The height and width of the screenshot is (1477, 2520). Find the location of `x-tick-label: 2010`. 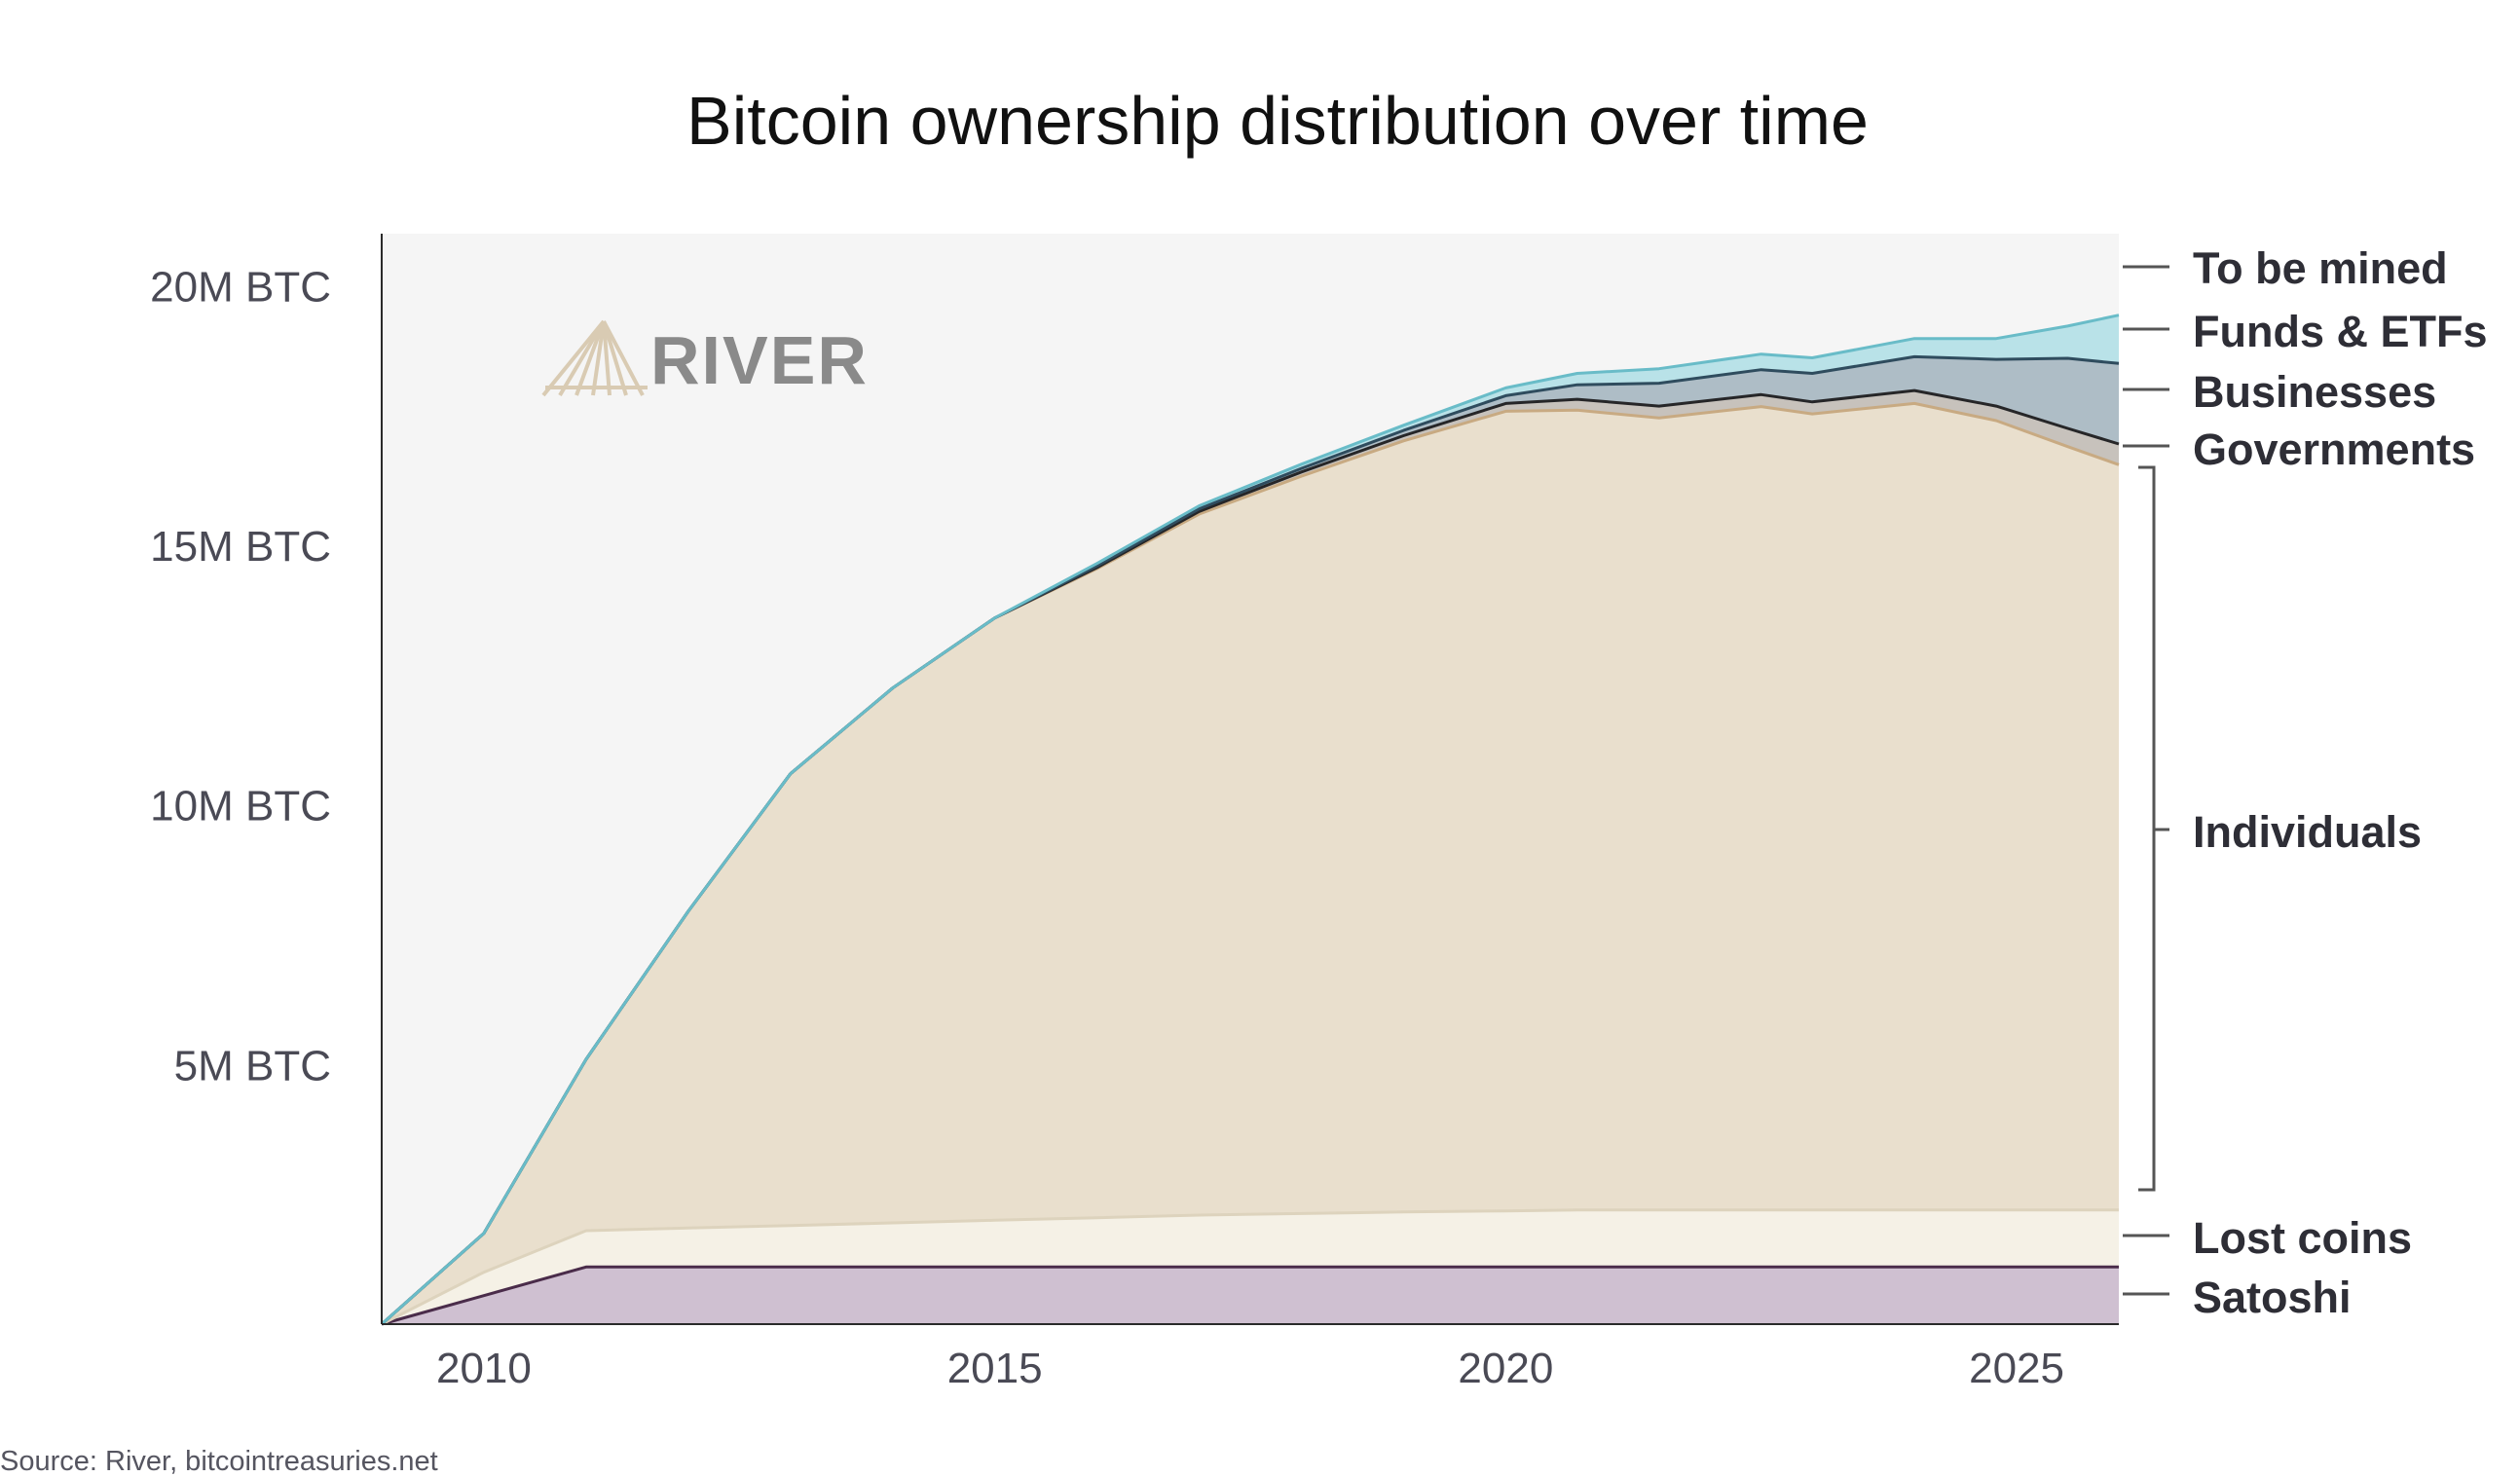

x-tick-label: 2010 is located at coordinates (484, 1368).